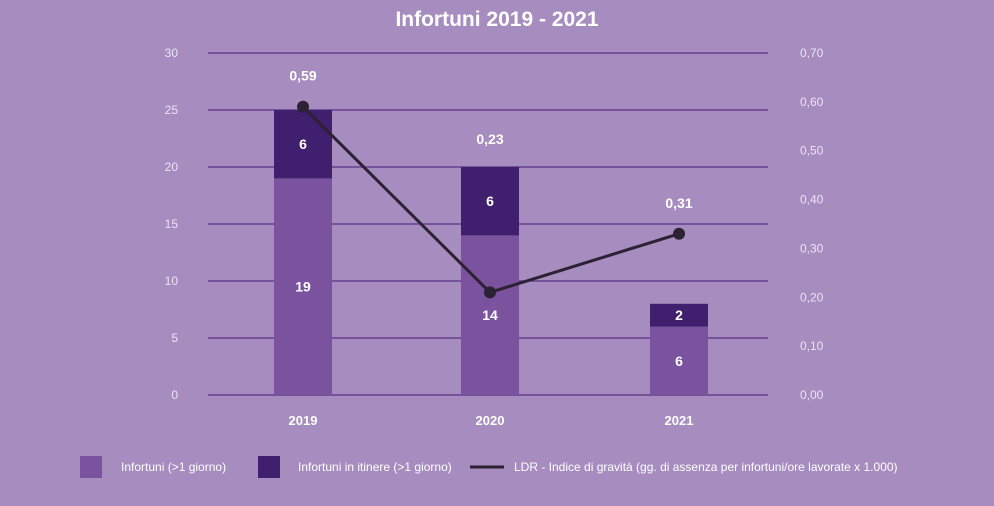  What do you see at coordinates (812, 53) in the screenshot?
I see `y-right-tick-label: 0,70` at bounding box center [812, 53].